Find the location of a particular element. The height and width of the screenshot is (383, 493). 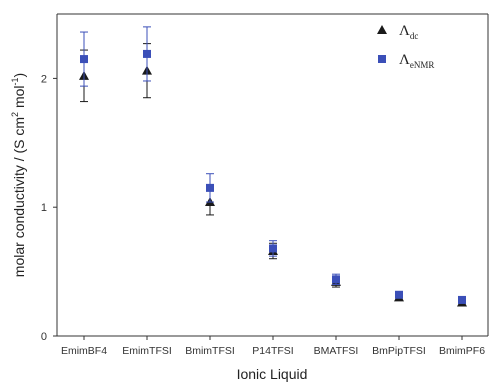

legend-item-enmr: ΛeNMR is located at coordinates (406, 61).